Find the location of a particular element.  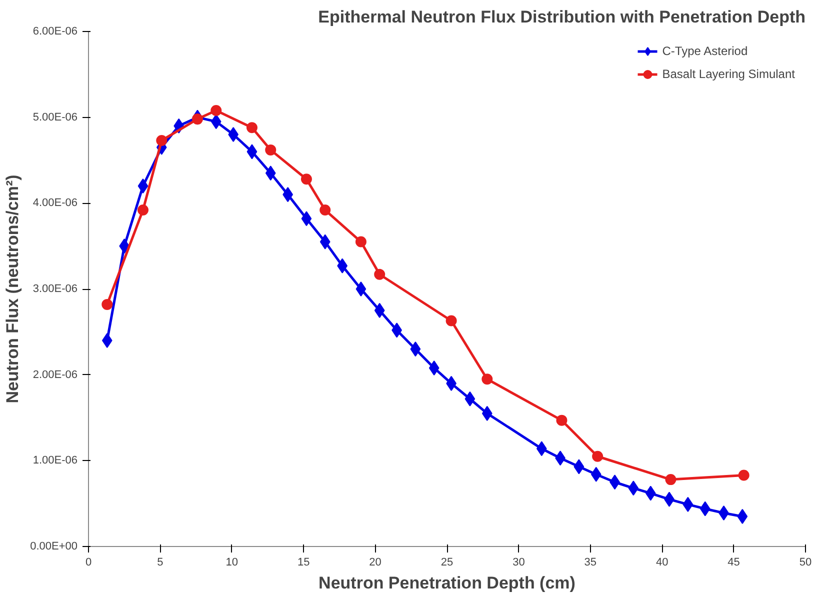

y-tick-label: 6.00E-06 is located at coordinates (55, 32).